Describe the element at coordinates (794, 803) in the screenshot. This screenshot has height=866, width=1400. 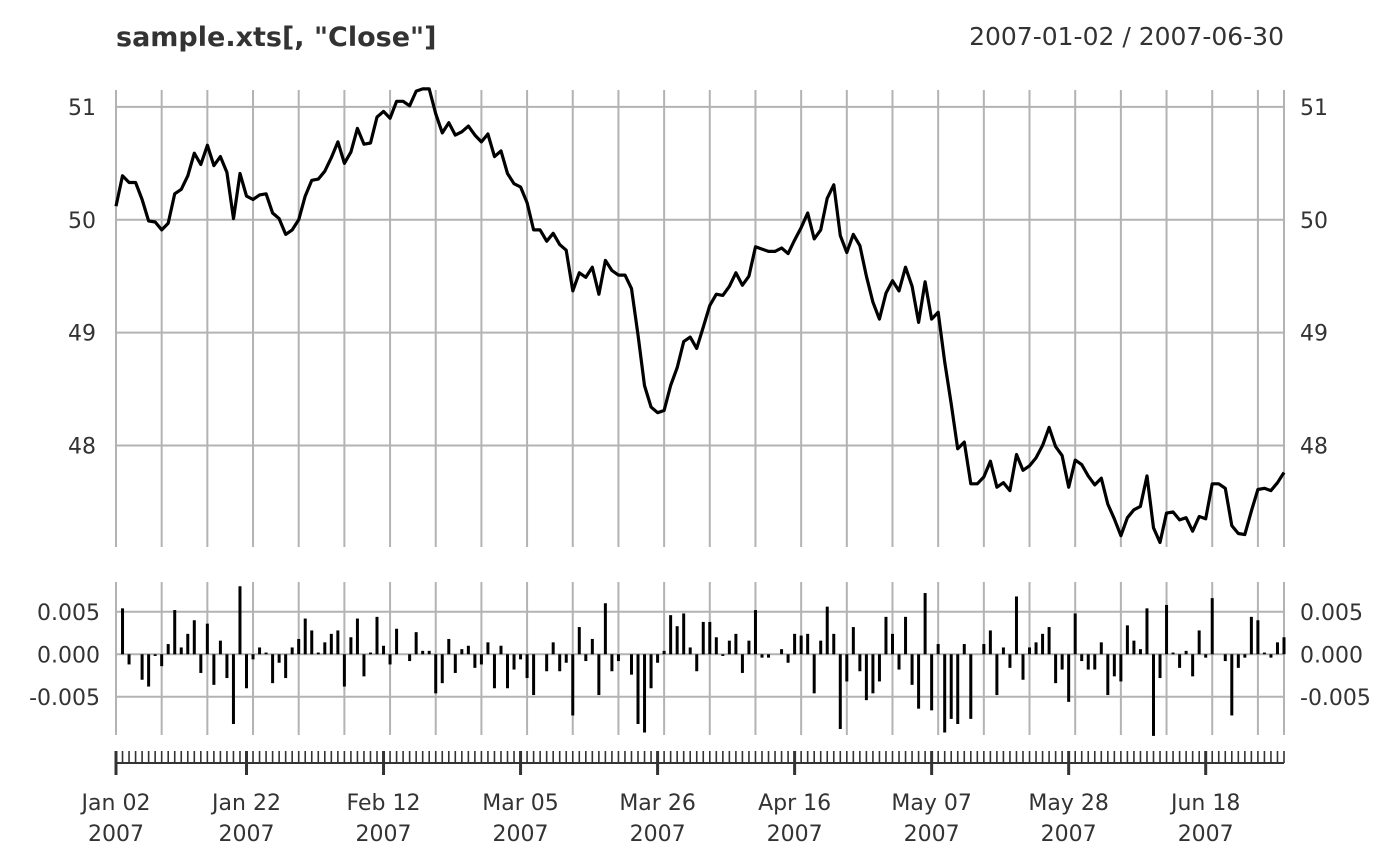
I see `x-tick-label-line: Apr 16` at that location.